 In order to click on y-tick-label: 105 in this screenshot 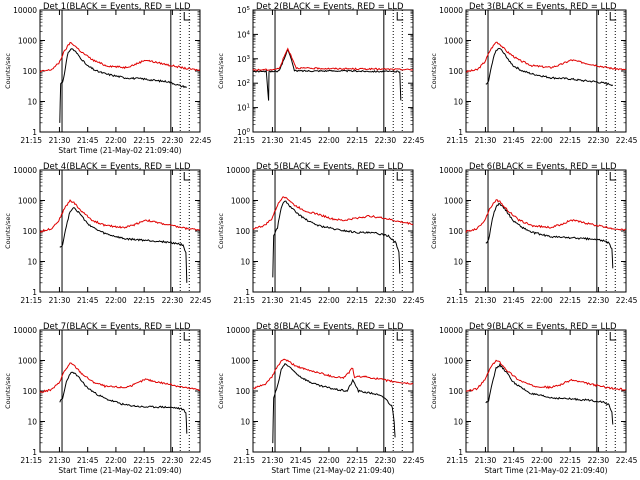, I will do `click(244, 10)`.